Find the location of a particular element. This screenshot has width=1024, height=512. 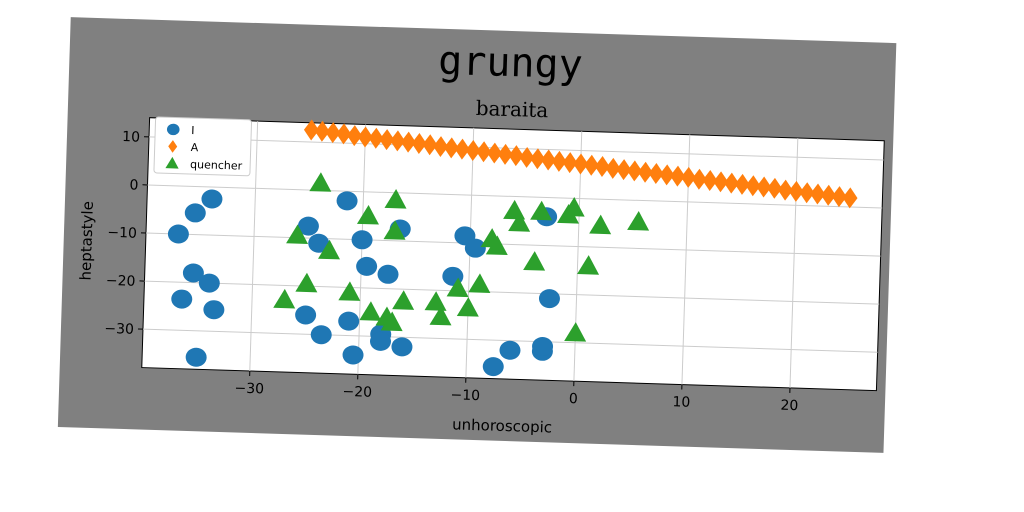

x-tick-label: −30 is located at coordinates (249, 388).